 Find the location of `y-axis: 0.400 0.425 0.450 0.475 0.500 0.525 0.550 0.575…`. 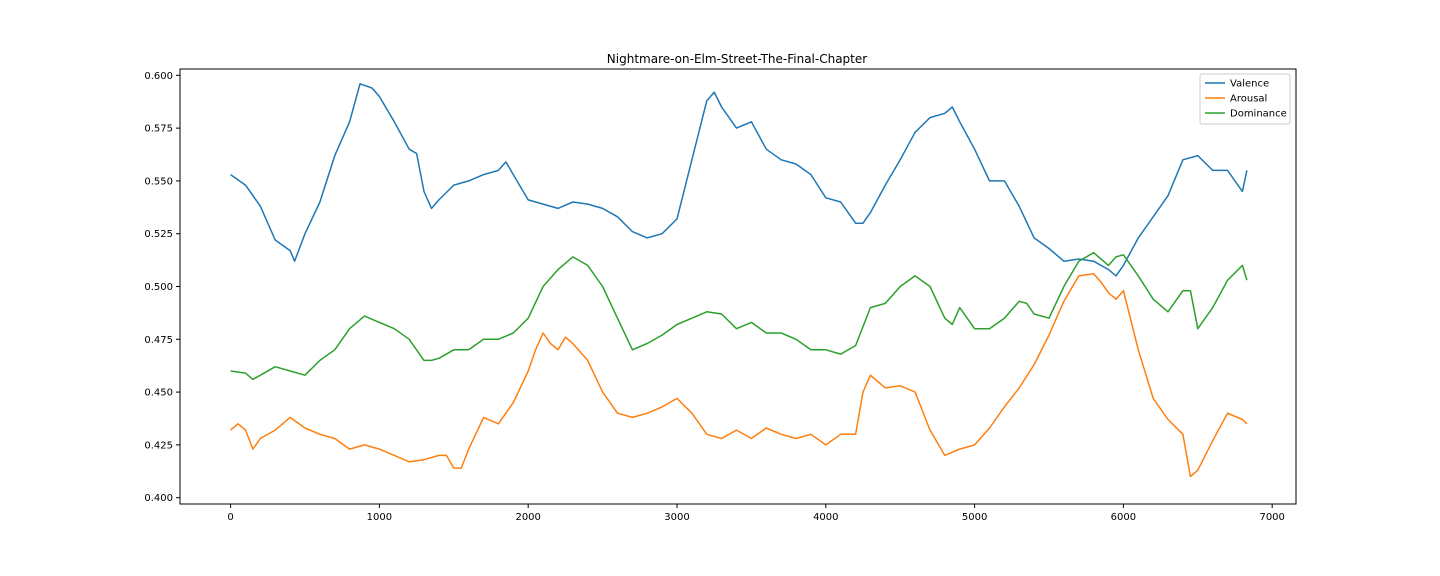

y-axis: 0.400 0.425 0.450 0.475 0.500 0.525 0.550 0.575… is located at coordinates (162, 287).